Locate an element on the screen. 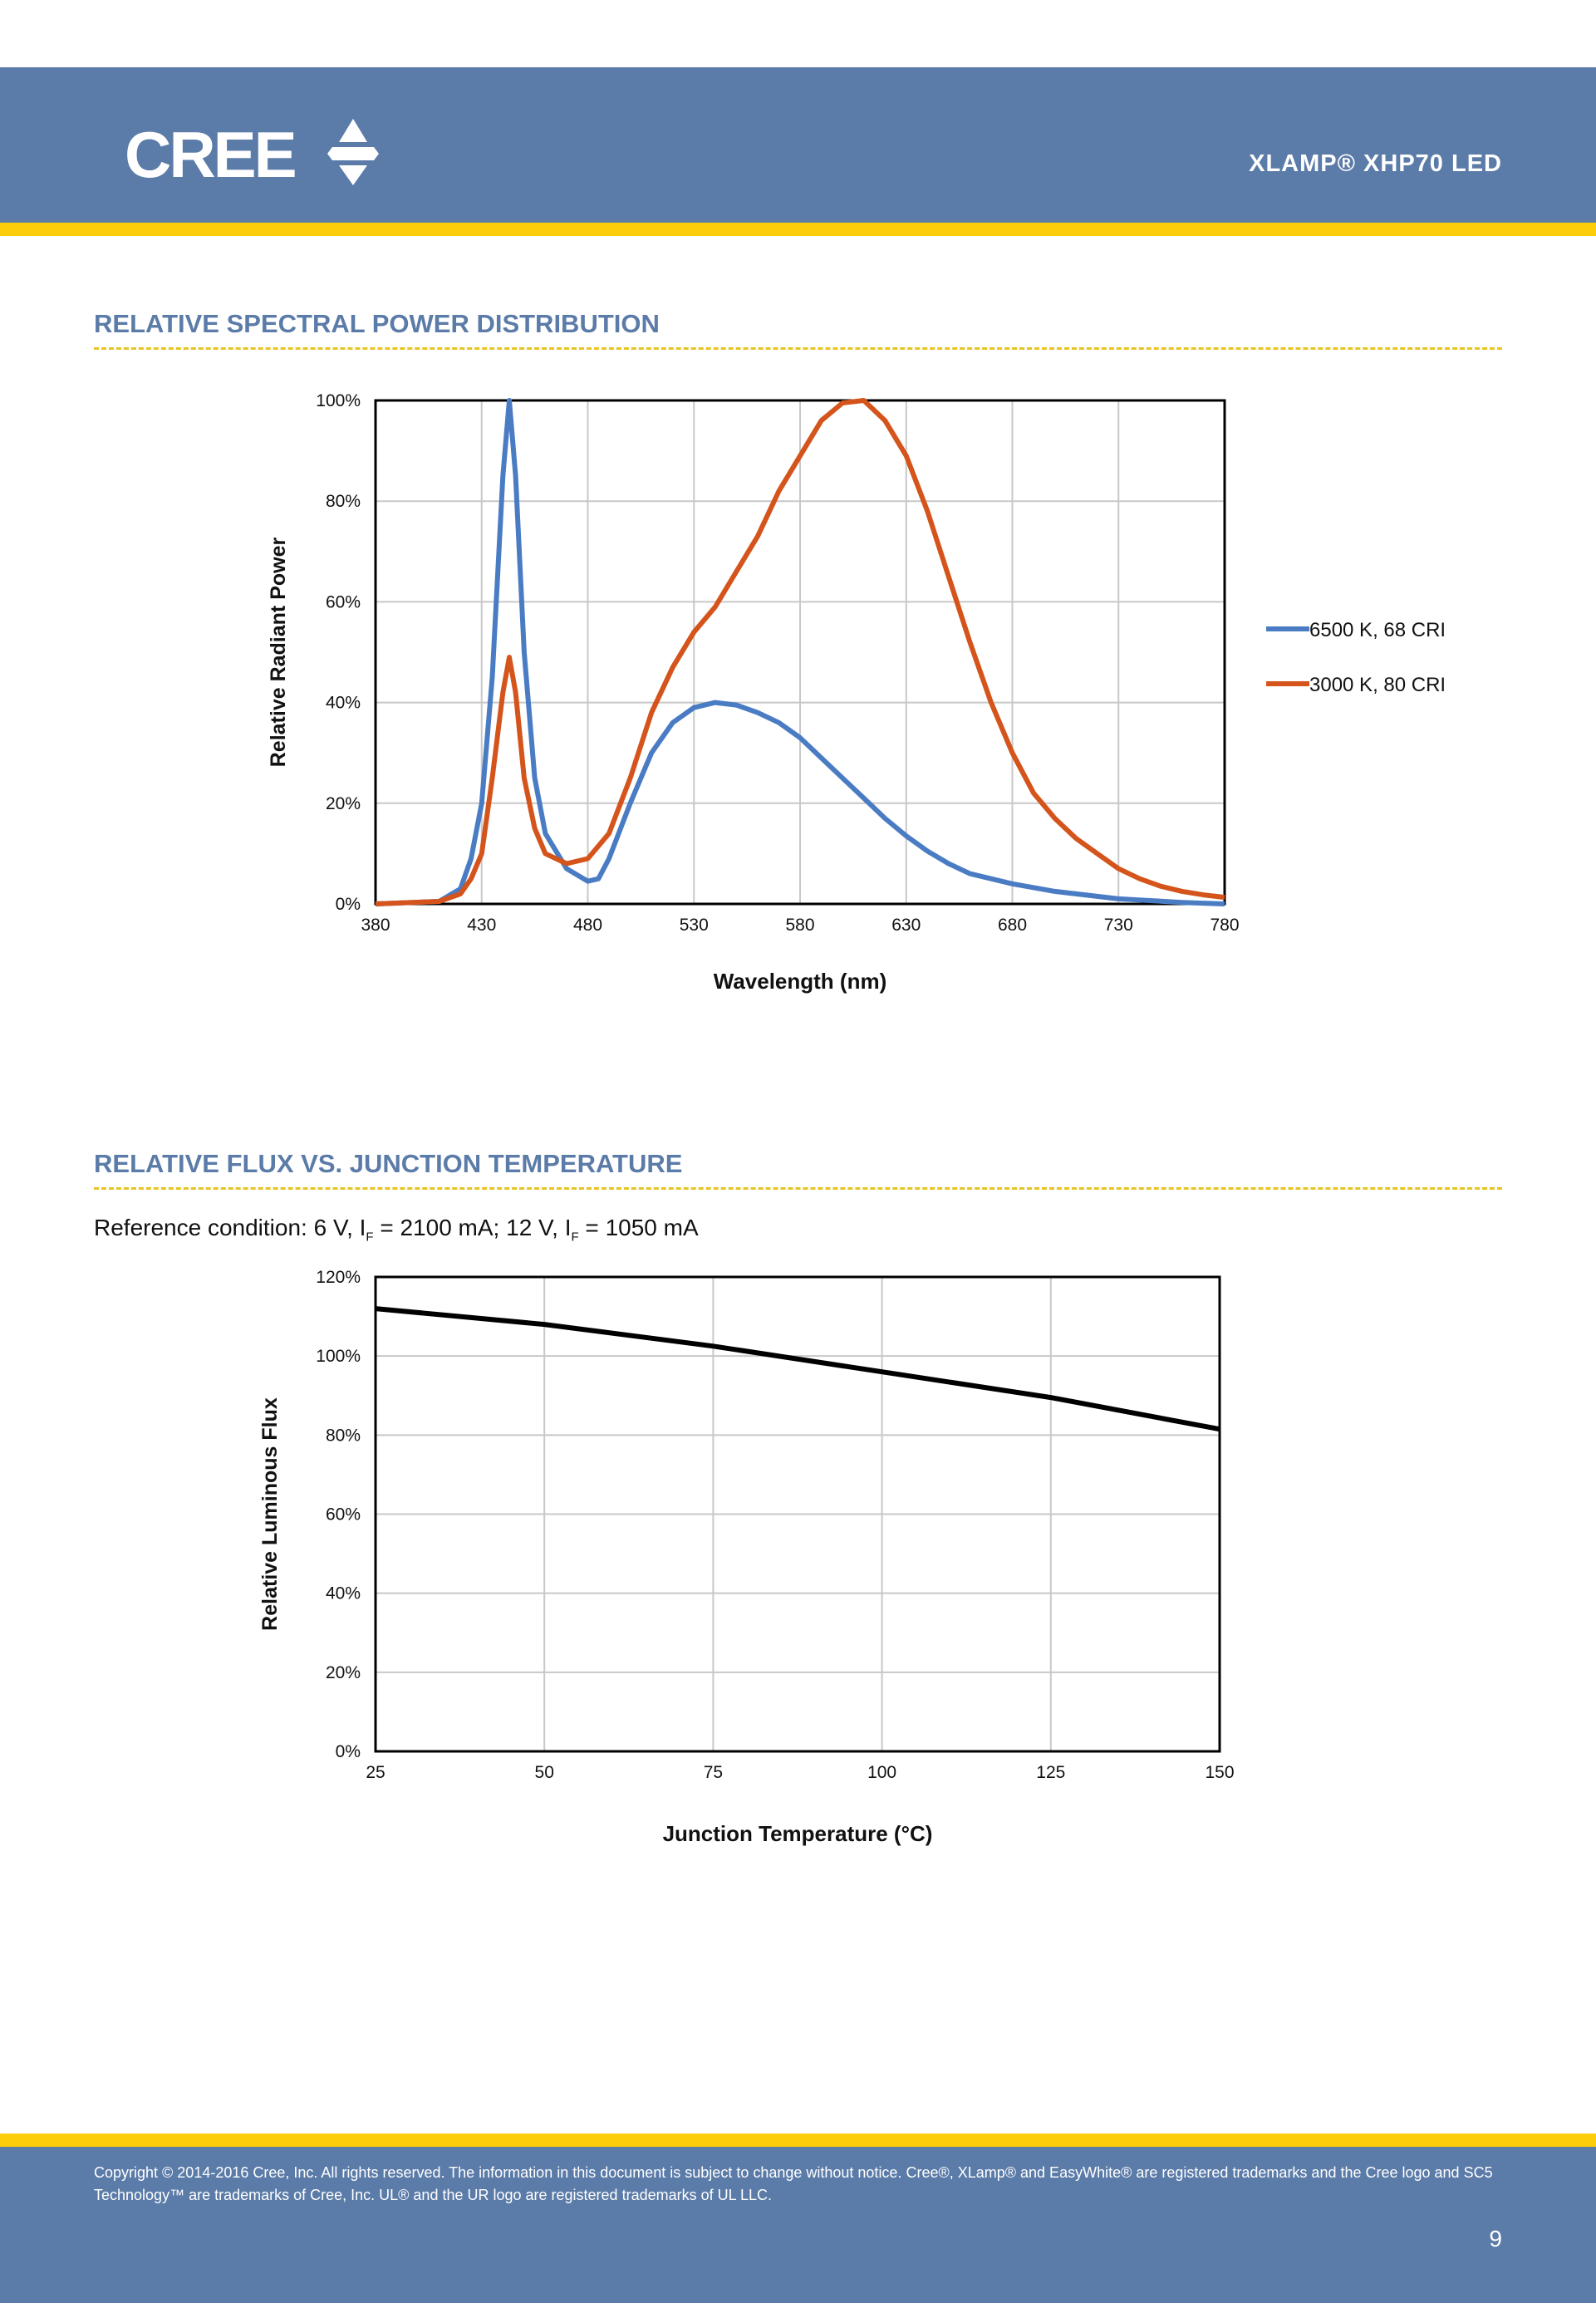 The width and height of the screenshot is (1596, 2303). legend-label: 6500 K, 68 CRI is located at coordinates (1377, 630).